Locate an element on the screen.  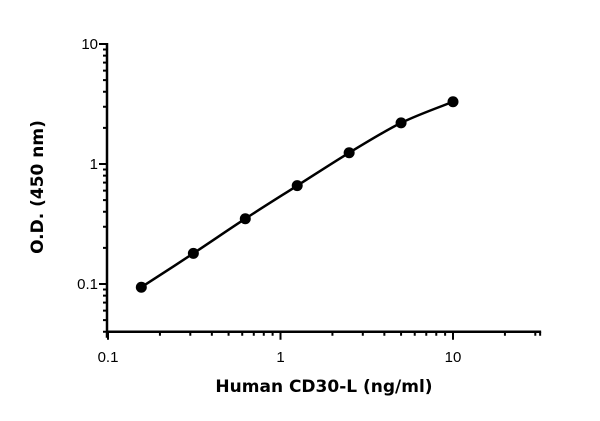
y-tick-label: 0.1 is located at coordinates (87, 284).